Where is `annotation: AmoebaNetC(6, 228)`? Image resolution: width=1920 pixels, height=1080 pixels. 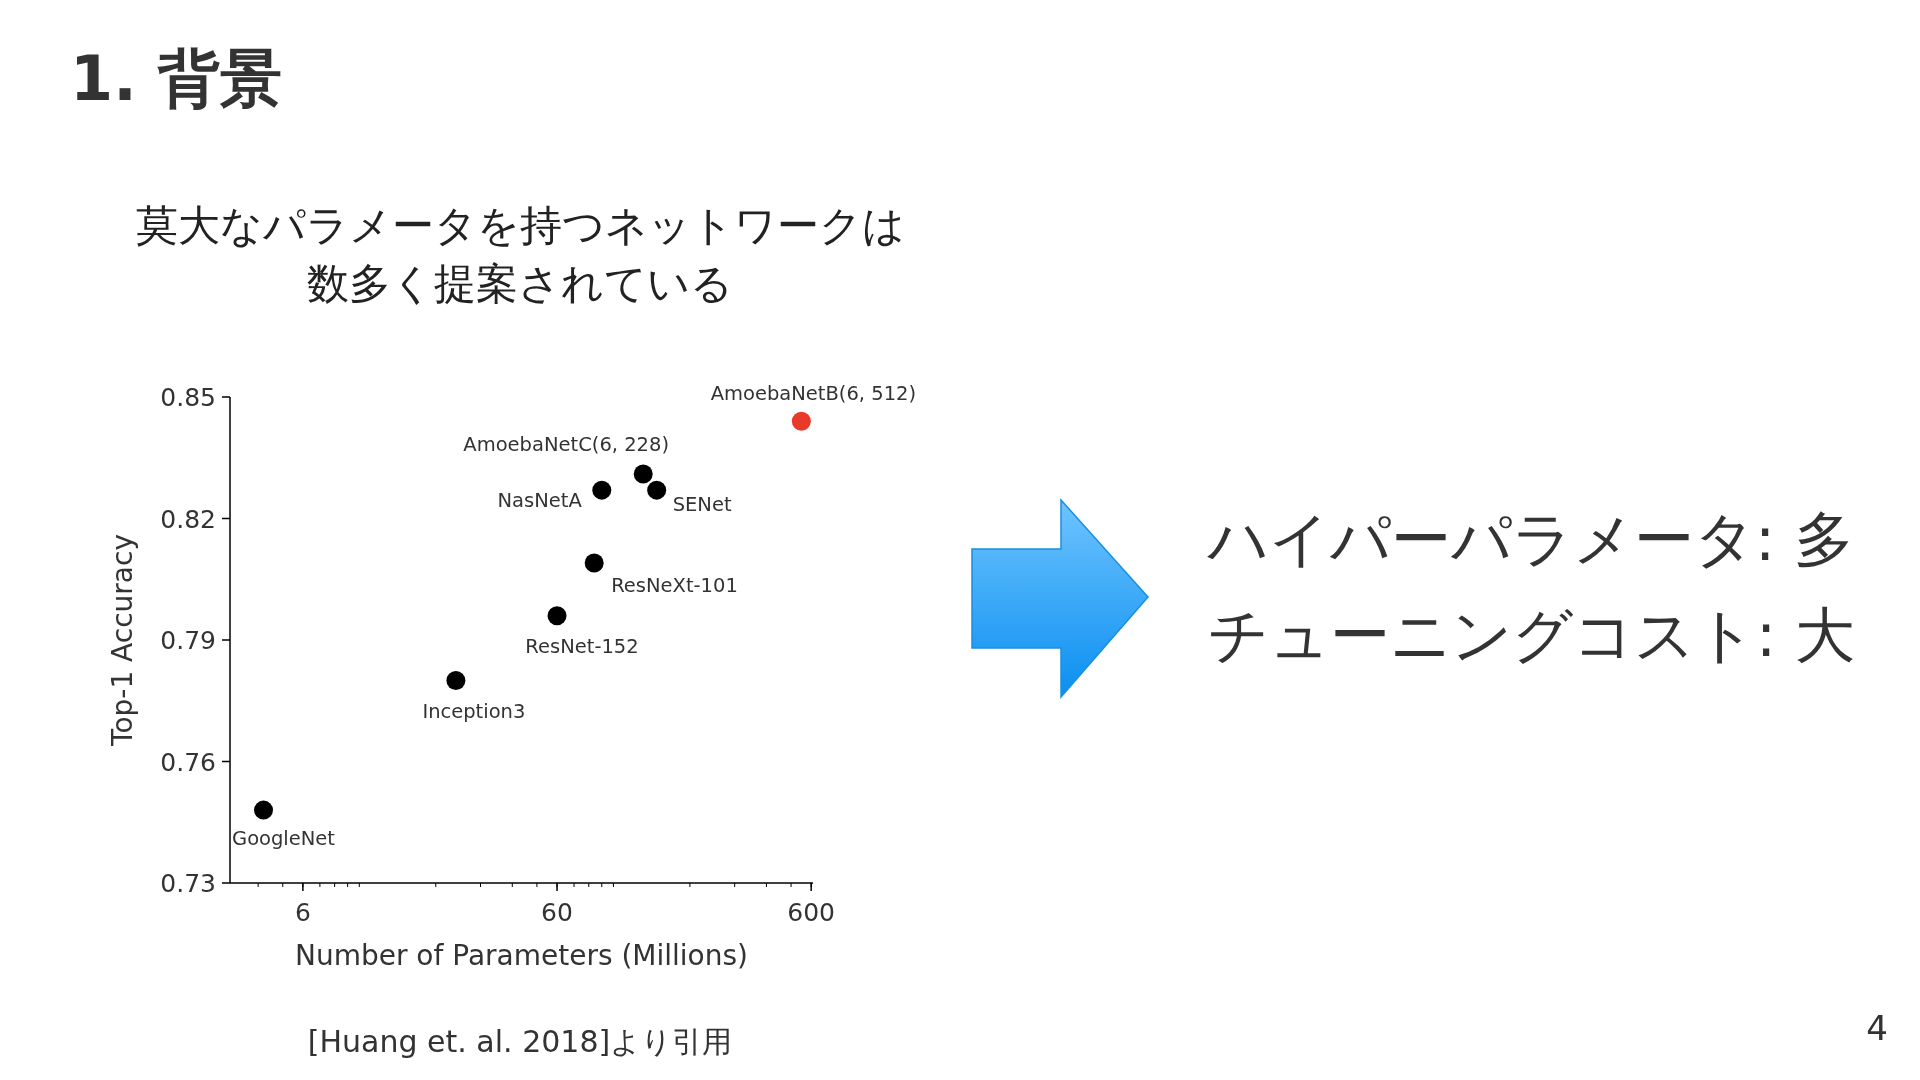 annotation: AmoebaNetC(6, 228) is located at coordinates (566, 444).